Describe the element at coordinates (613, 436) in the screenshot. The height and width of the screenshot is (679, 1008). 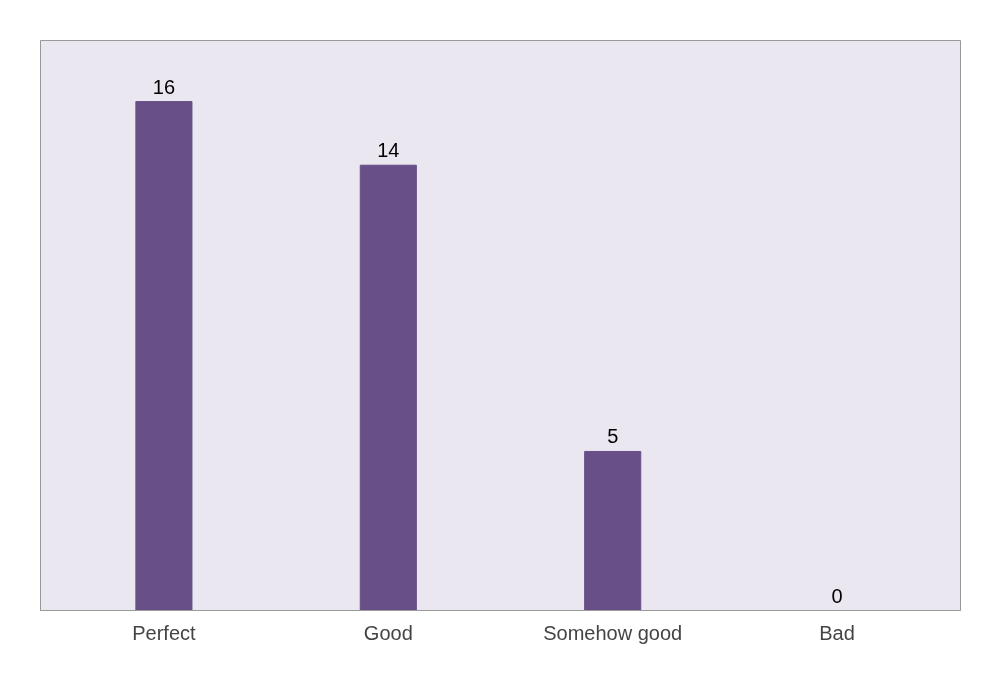
I see `data-label: 5` at that location.